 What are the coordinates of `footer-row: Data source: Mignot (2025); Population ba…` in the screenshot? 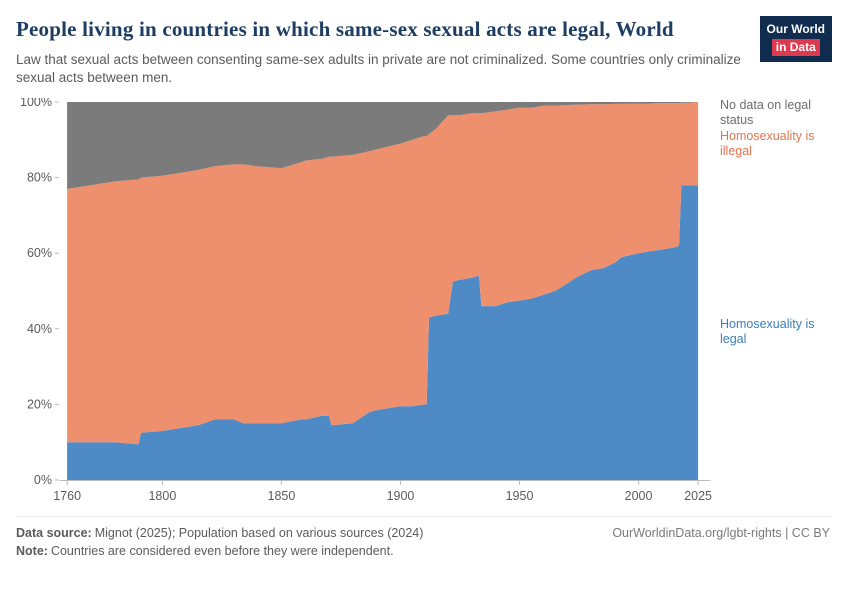 It's located at (423, 533).